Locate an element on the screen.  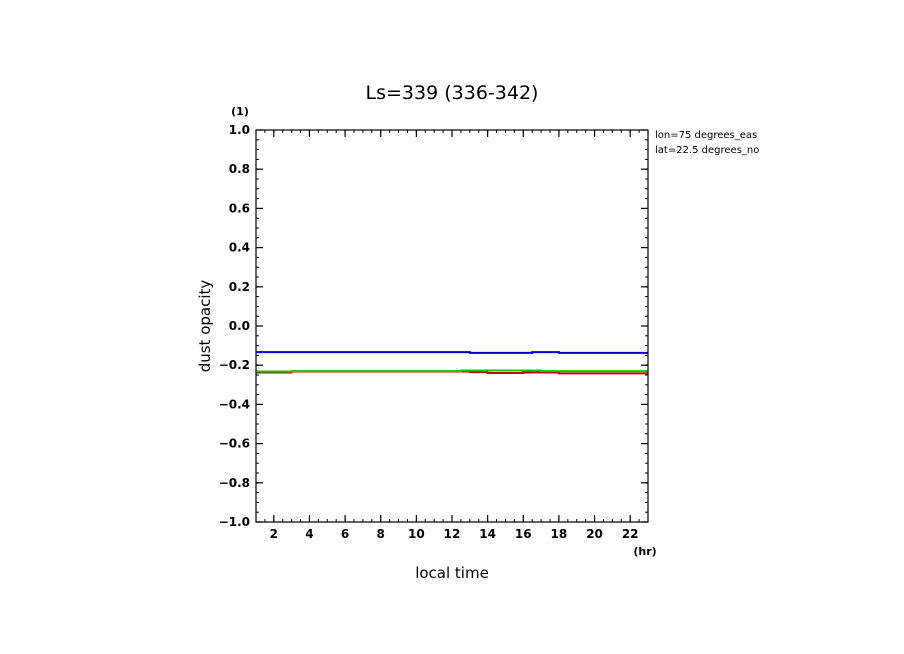
y-axis-unit: (1) is located at coordinates (240, 111).